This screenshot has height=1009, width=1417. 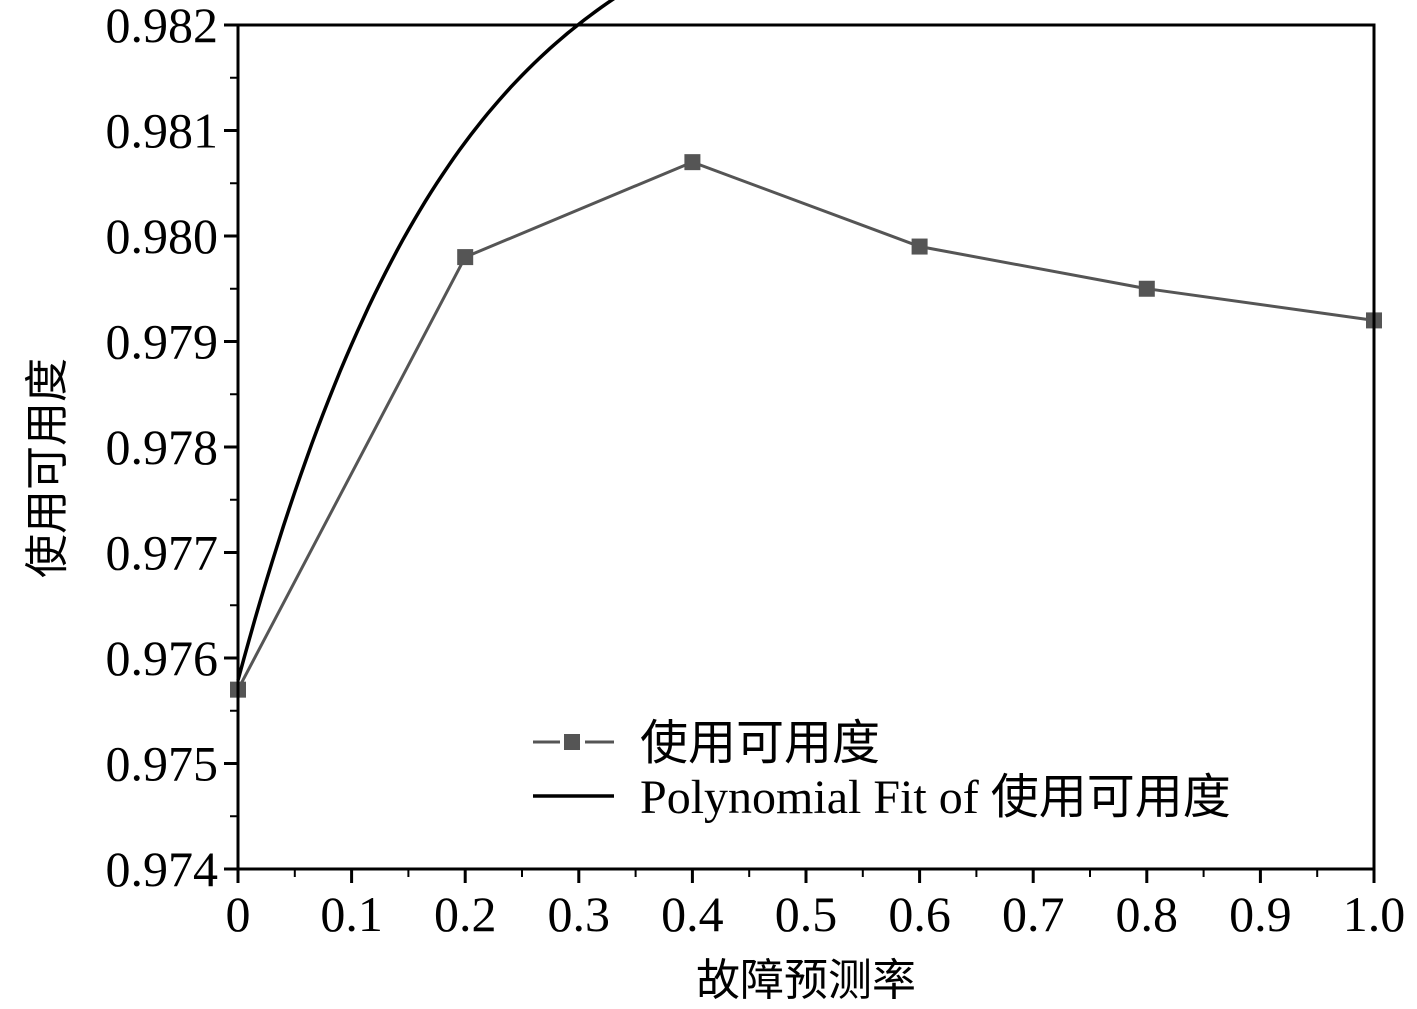 What do you see at coordinates (1374, 914) in the screenshot?
I see `x-tick-label: 1.0` at bounding box center [1374, 914].